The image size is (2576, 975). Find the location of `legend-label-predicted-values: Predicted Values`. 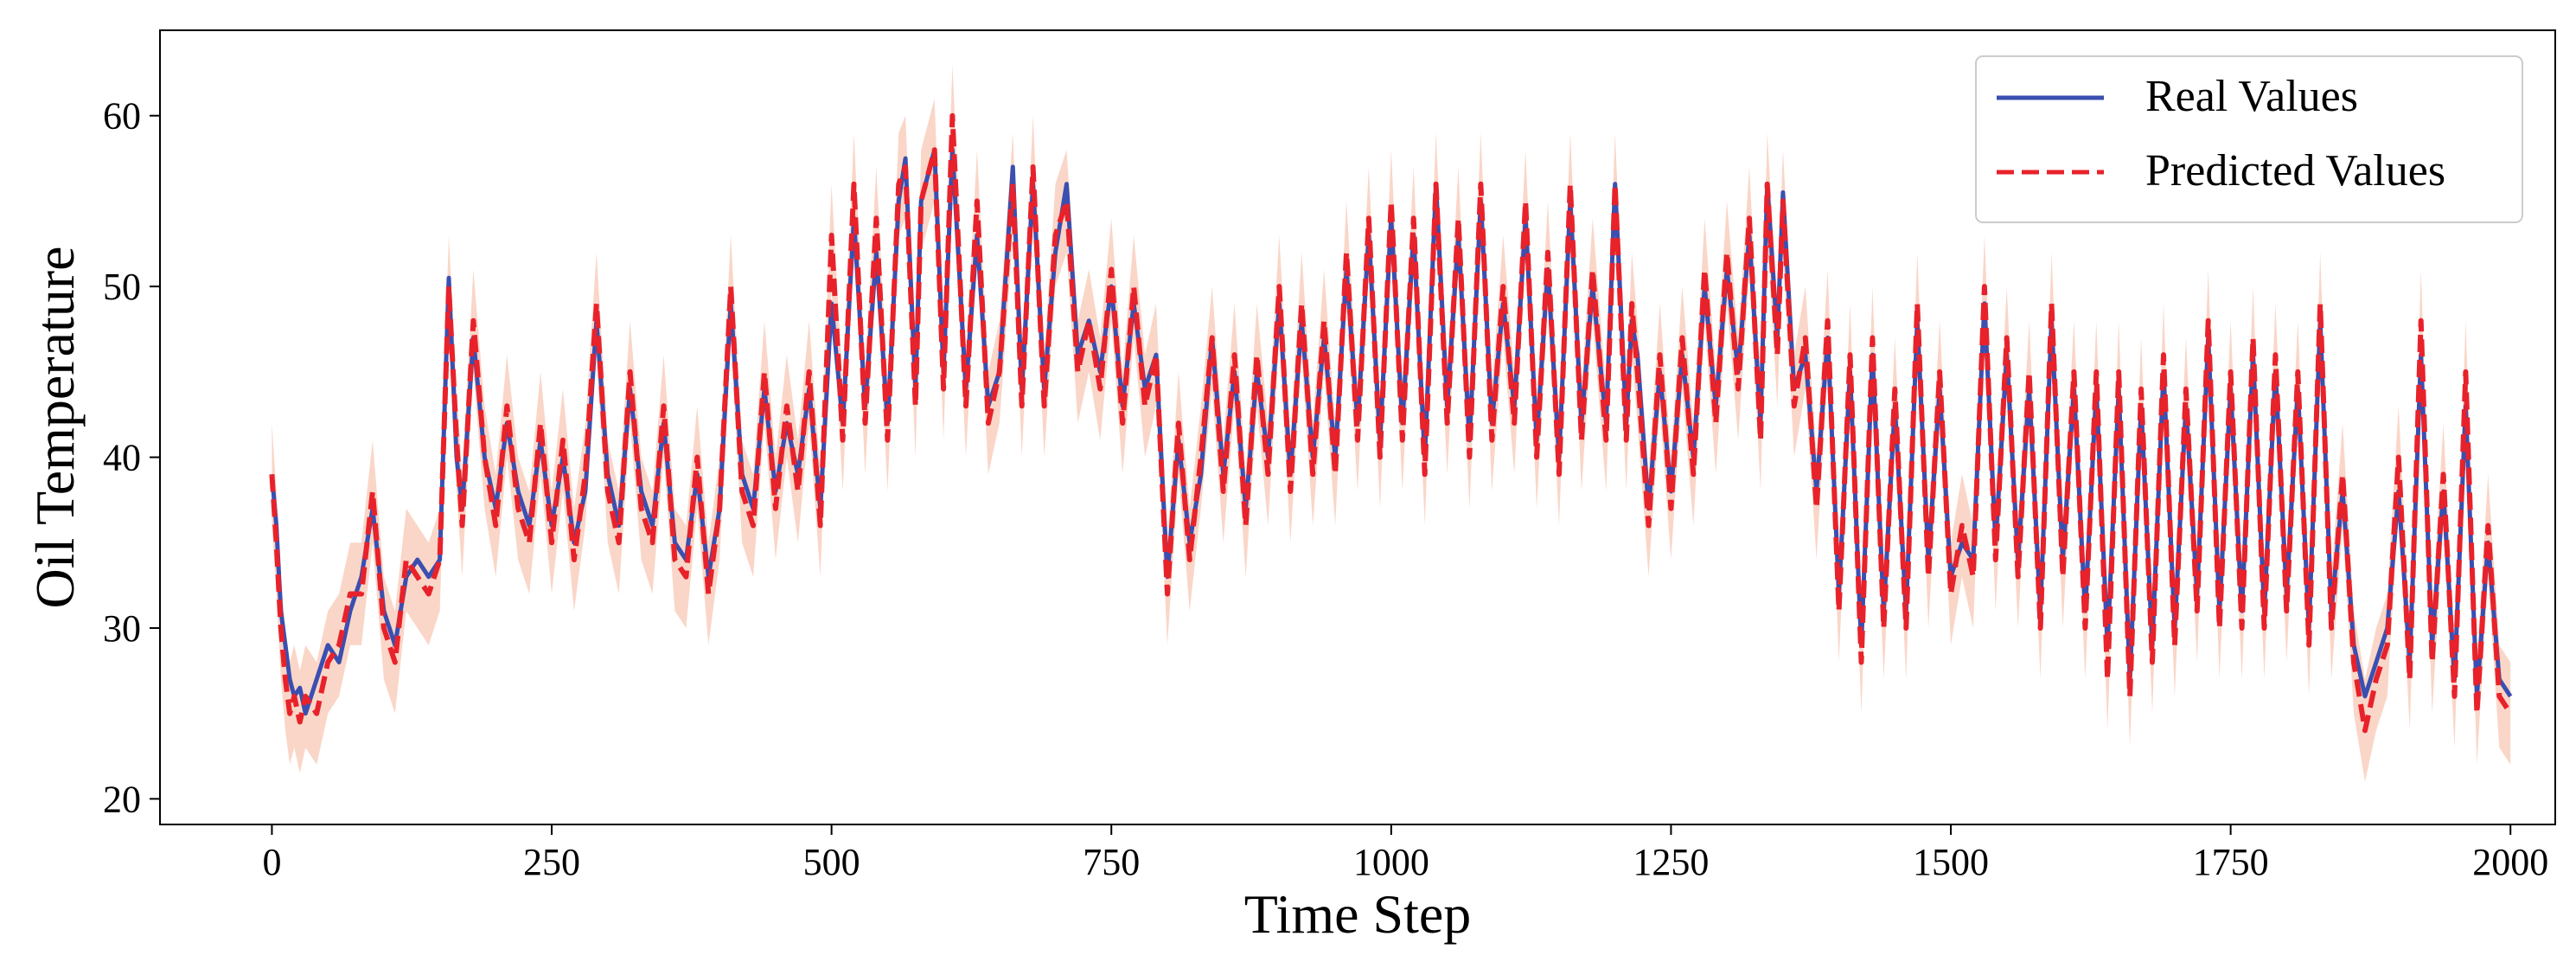

legend-label-predicted-values: Predicted Values is located at coordinates (2295, 171).